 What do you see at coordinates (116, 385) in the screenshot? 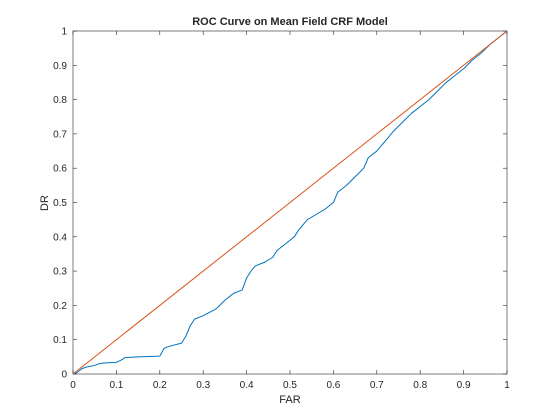
I see `x-tick-label: 0.1` at bounding box center [116, 385].